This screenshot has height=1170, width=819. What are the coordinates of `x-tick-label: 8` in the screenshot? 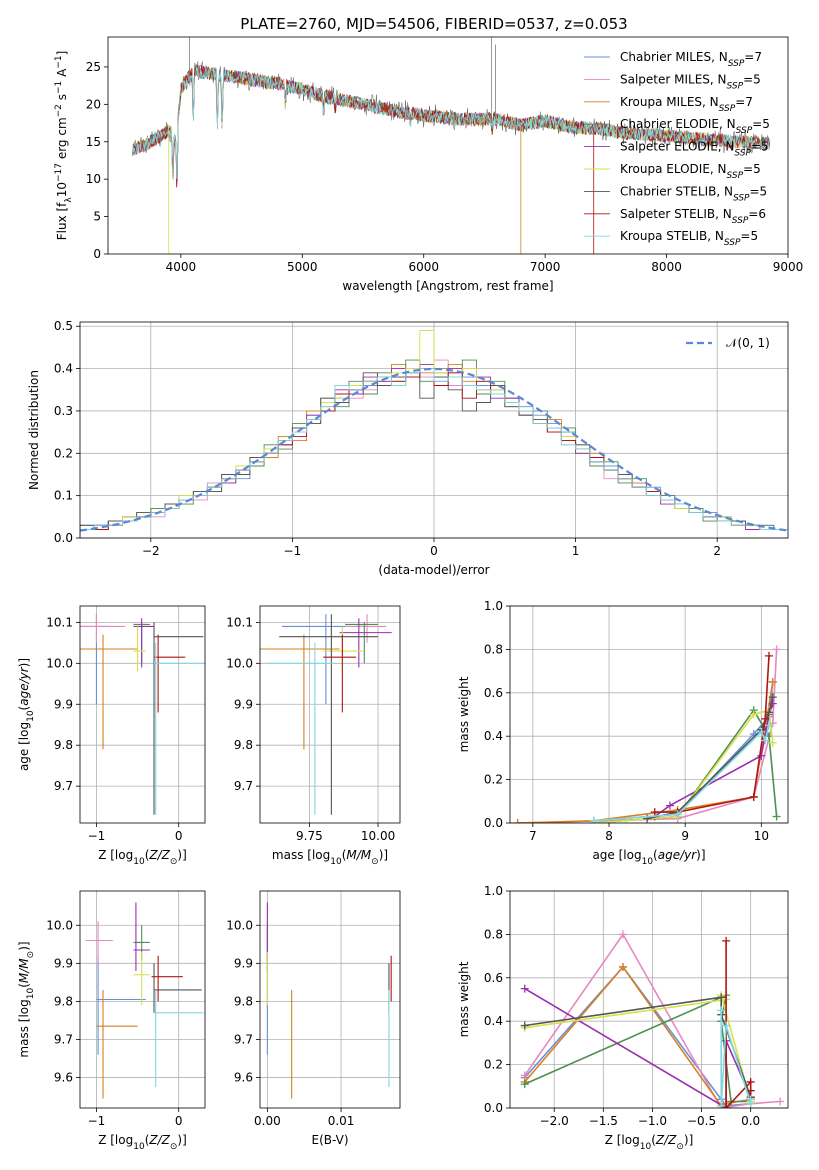 It's located at (609, 836).